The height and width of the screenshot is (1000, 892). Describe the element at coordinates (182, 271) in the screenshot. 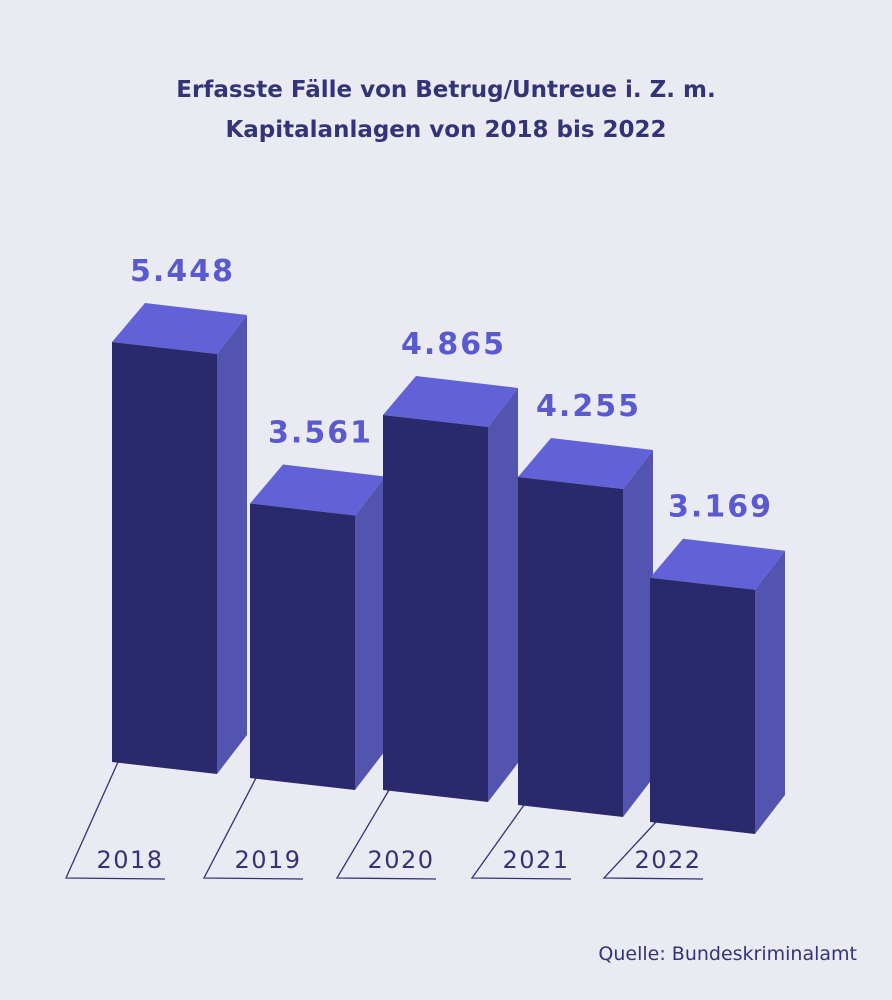

I see `value-label: 5.448` at that location.